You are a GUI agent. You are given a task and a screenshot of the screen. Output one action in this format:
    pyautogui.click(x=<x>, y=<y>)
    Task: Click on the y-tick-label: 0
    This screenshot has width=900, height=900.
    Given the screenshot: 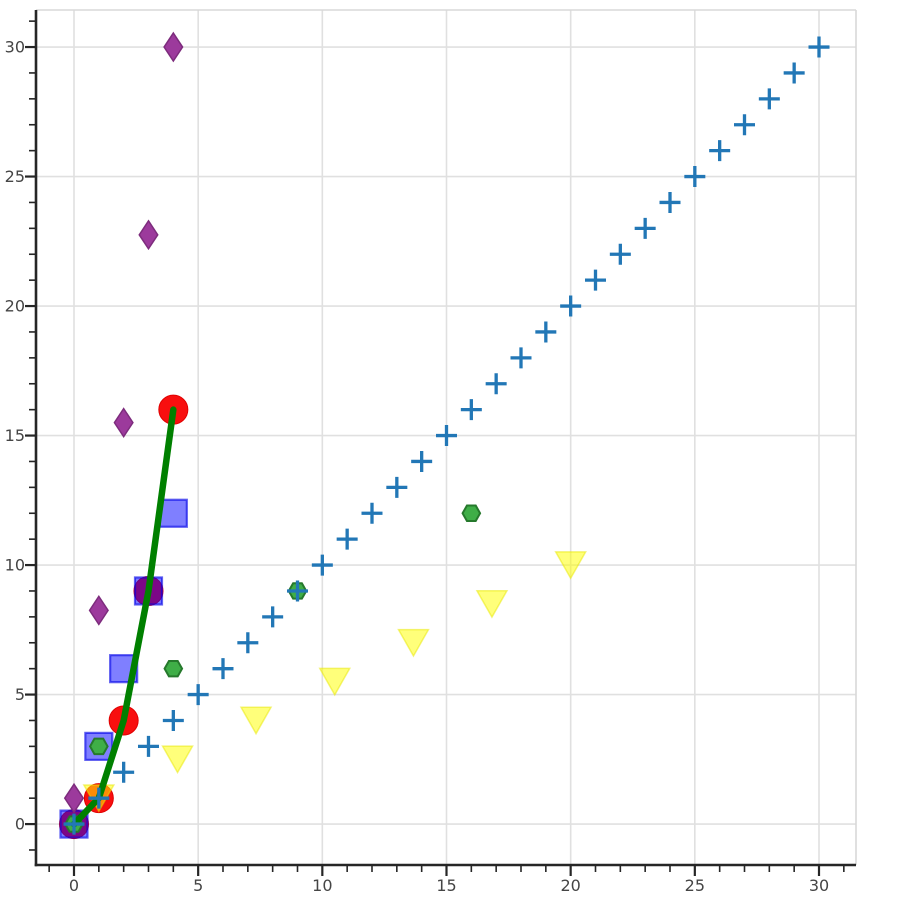 What is the action you would take?
    pyautogui.click(x=20, y=824)
    